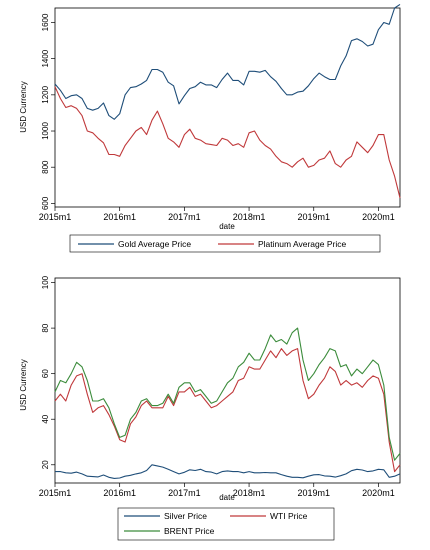 The width and height of the screenshot is (430, 550). What do you see at coordinates (154, 244) in the screenshot?
I see `legend-label: Gold Average Price` at bounding box center [154, 244].